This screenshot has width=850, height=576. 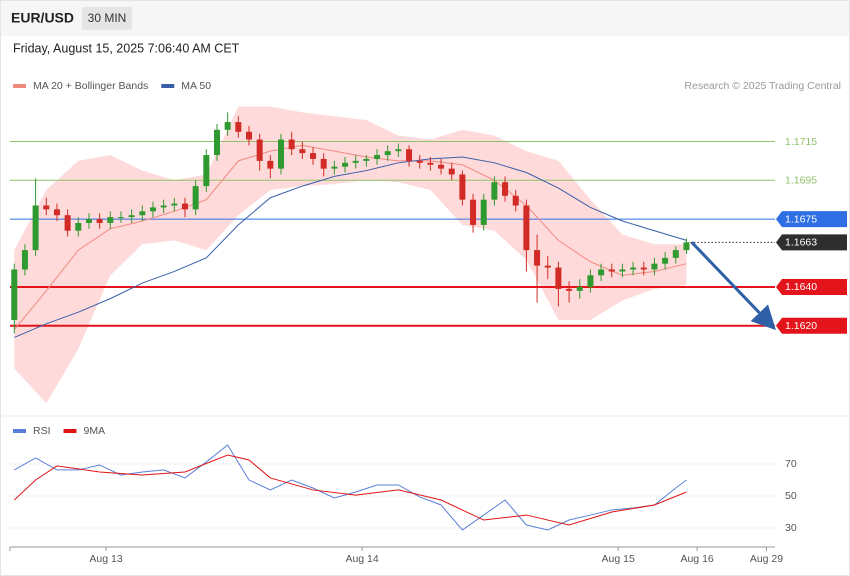 I want to click on y-tick-label: 50, so click(x=791, y=496).